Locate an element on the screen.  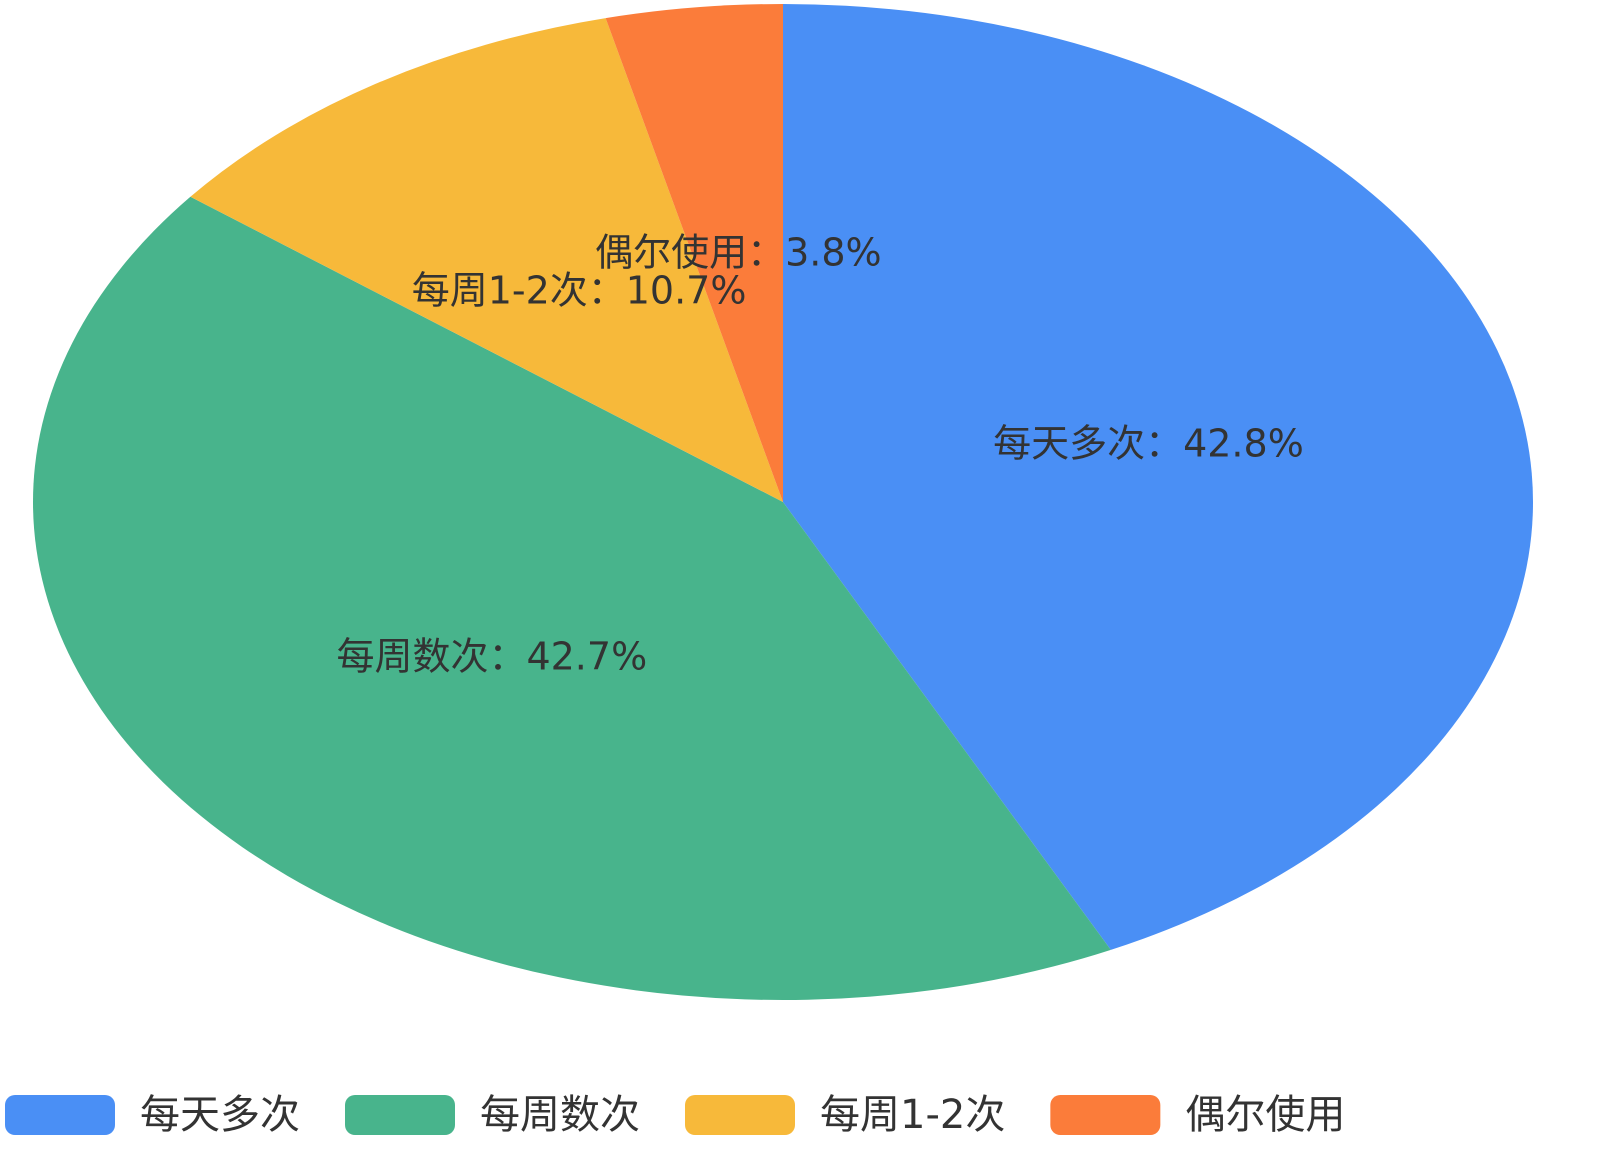
legend-label: 每天多次 is located at coordinates (220, 1115).